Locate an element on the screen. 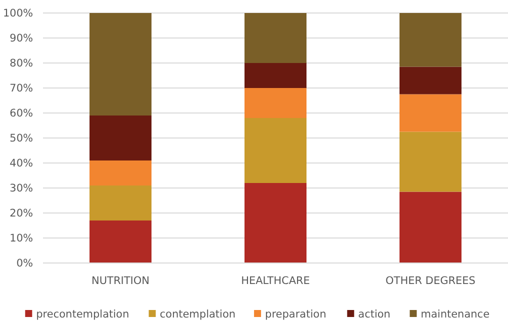  x-tick-label: NUTRITION is located at coordinates (121, 281).